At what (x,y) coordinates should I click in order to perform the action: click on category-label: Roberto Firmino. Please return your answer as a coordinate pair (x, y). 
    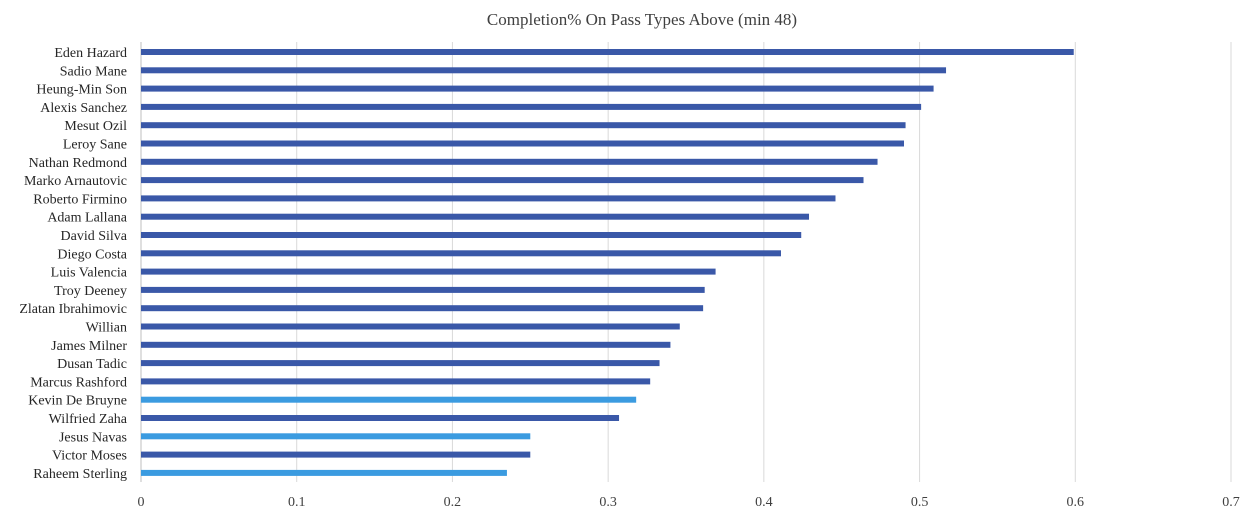
    Looking at the image, I should click on (80, 199).